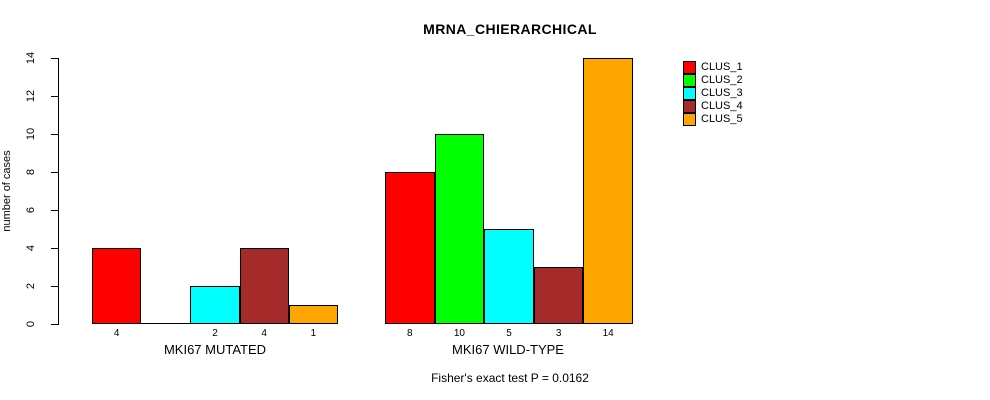  Describe the element at coordinates (509, 333) in the screenshot. I see `bar-value-label: 5` at that location.